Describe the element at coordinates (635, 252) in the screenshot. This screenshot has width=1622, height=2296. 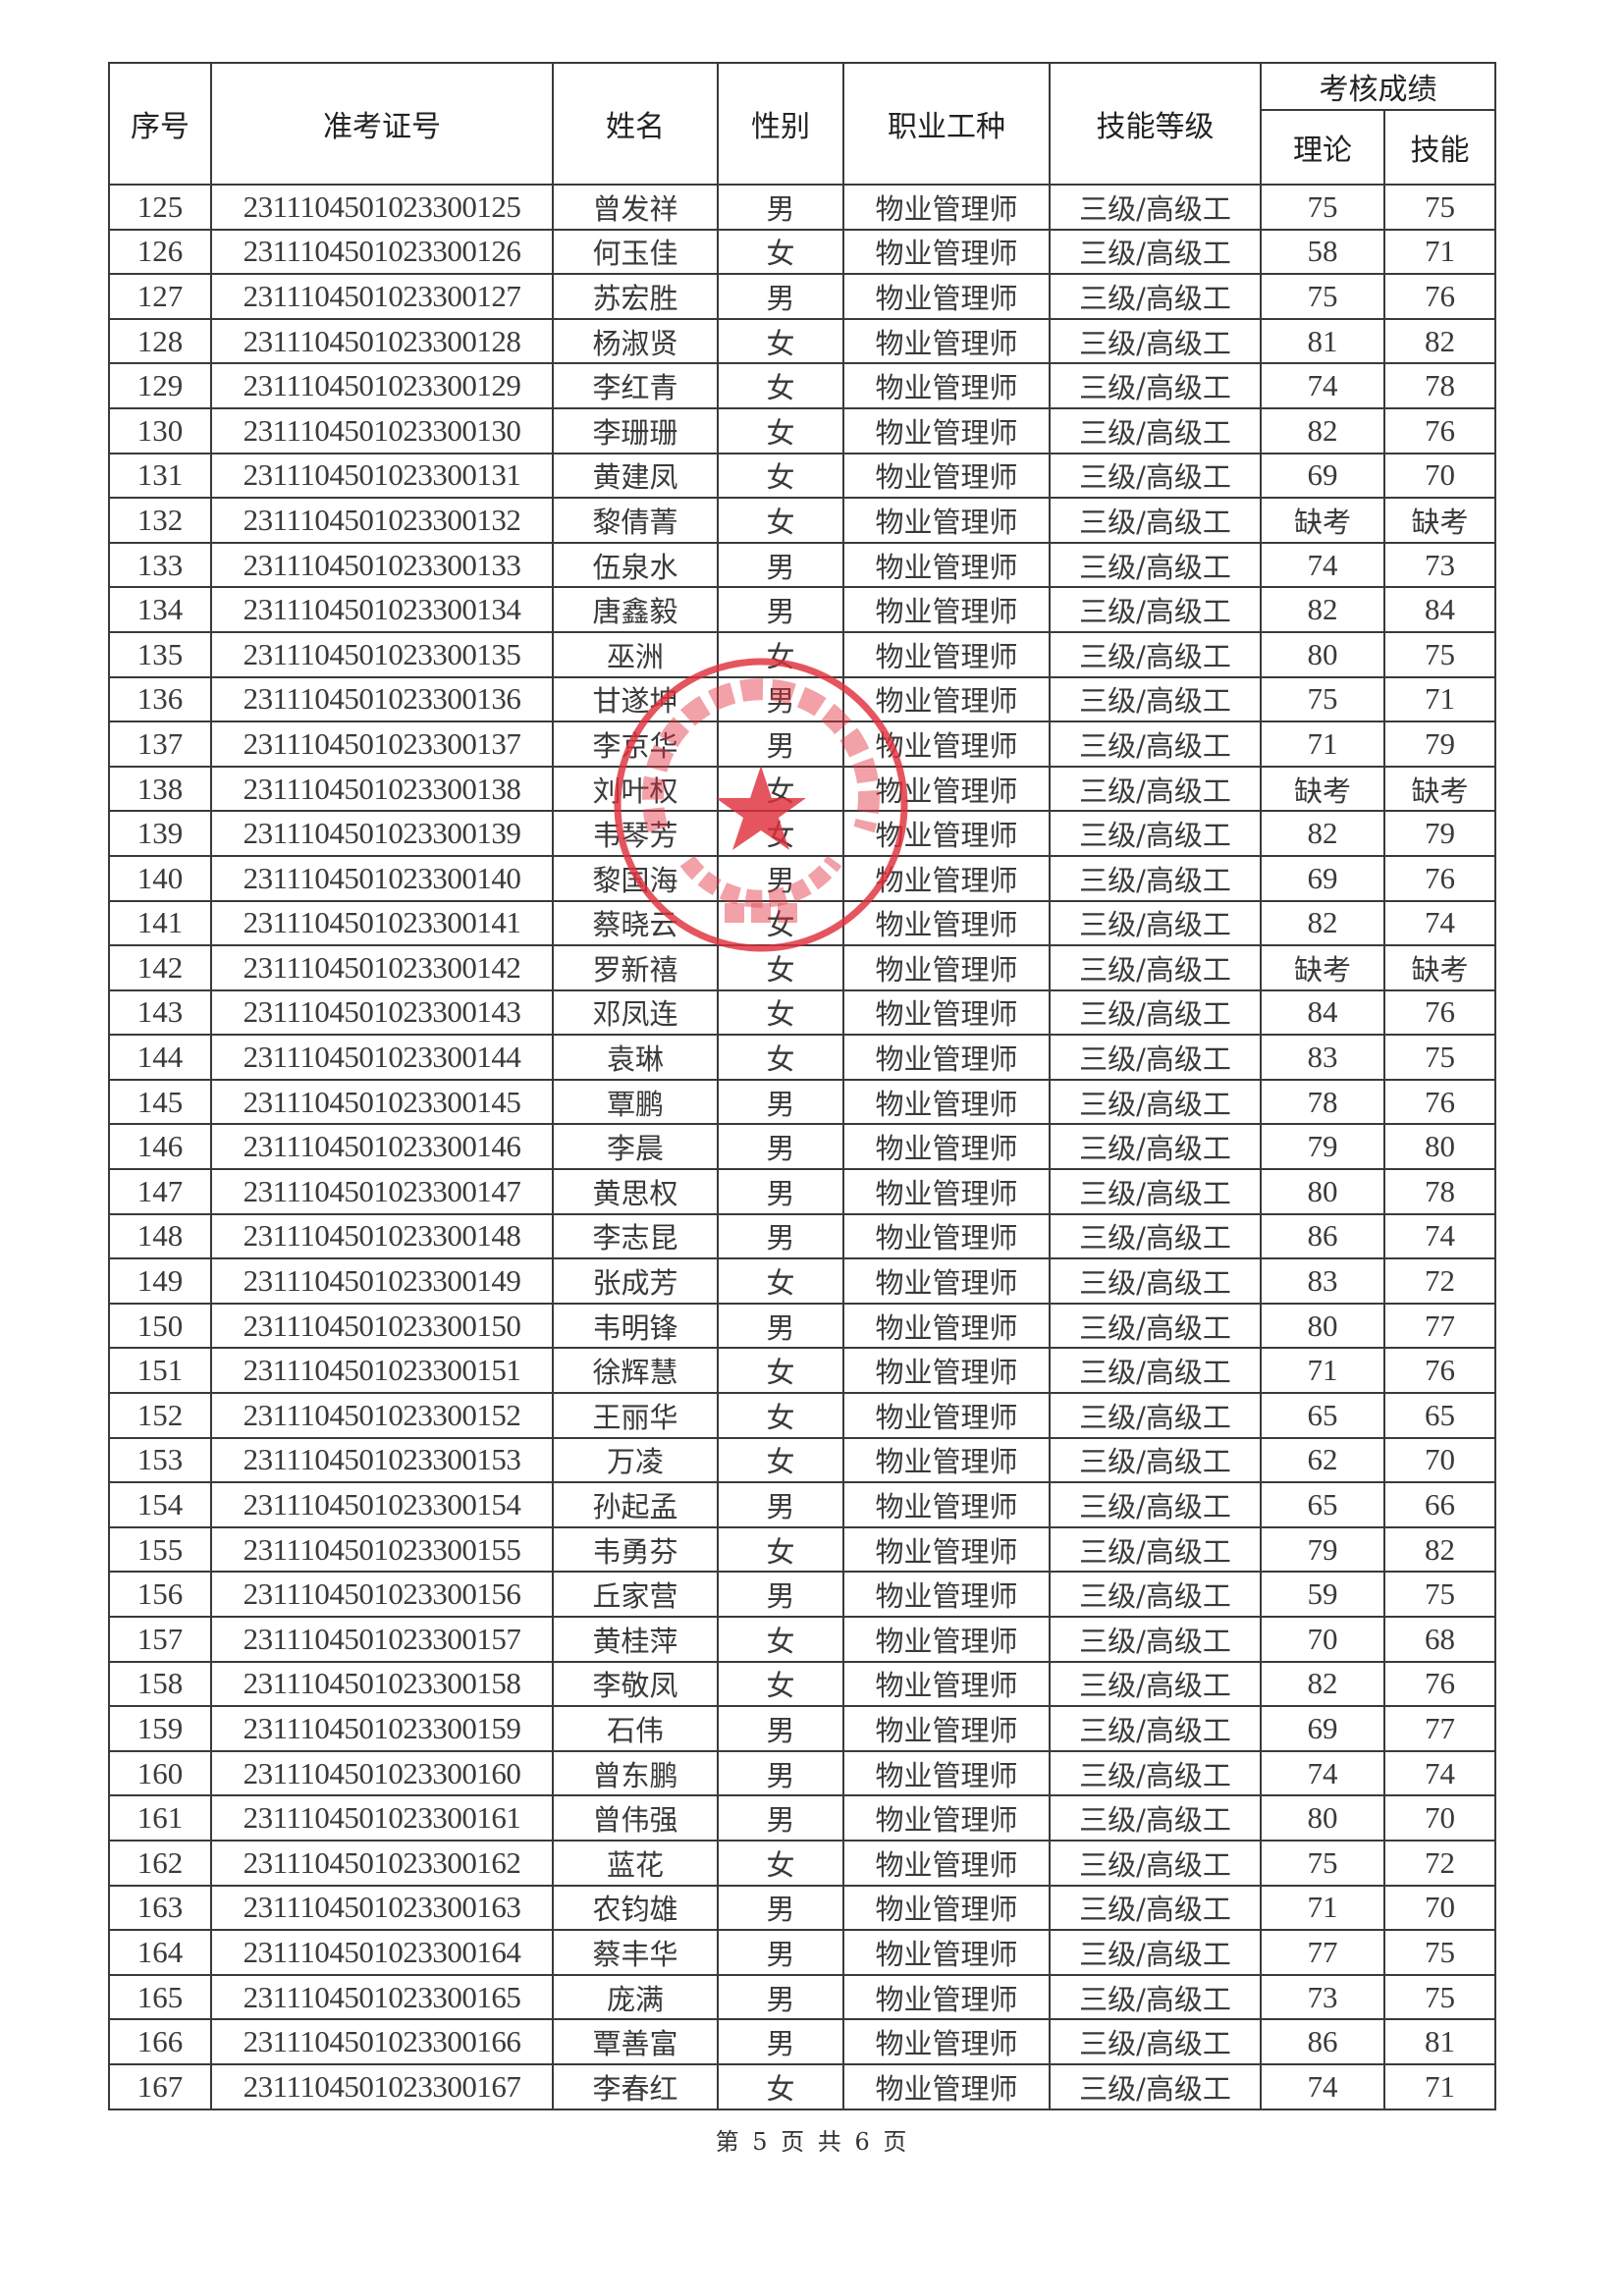
I see `name-cell: 何玉佳` at that location.